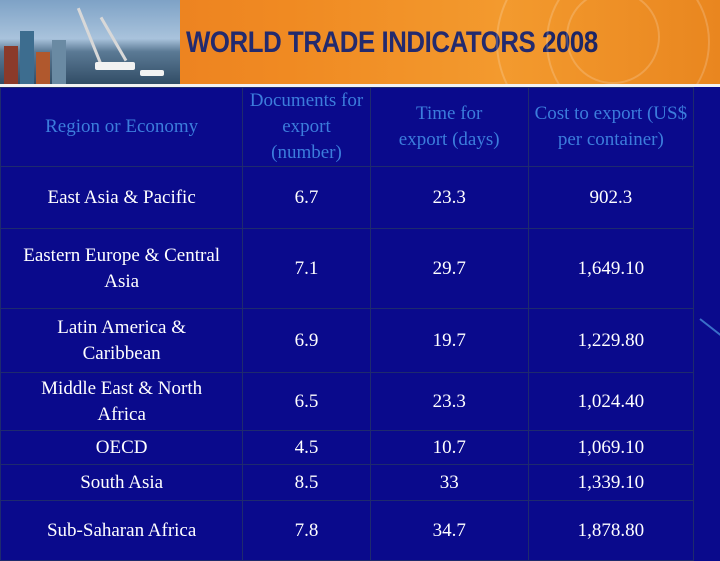  What do you see at coordinates (122, 197) in the screenshot?
I see `region-cell: East Asia & Pacific` at bounding box center [122, 197].